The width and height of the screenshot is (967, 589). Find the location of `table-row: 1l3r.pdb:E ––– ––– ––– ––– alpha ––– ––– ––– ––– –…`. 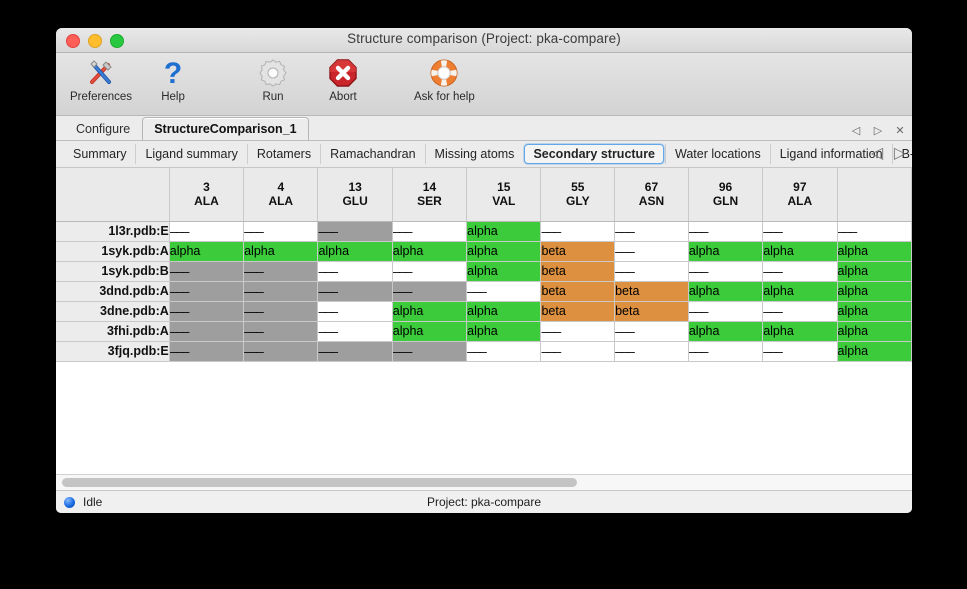

table-row: 1l3r.pdb:E ––– ––– ––– ––– alpha ––– ––– ––– ––– –… is located at coordinates (484, 231).